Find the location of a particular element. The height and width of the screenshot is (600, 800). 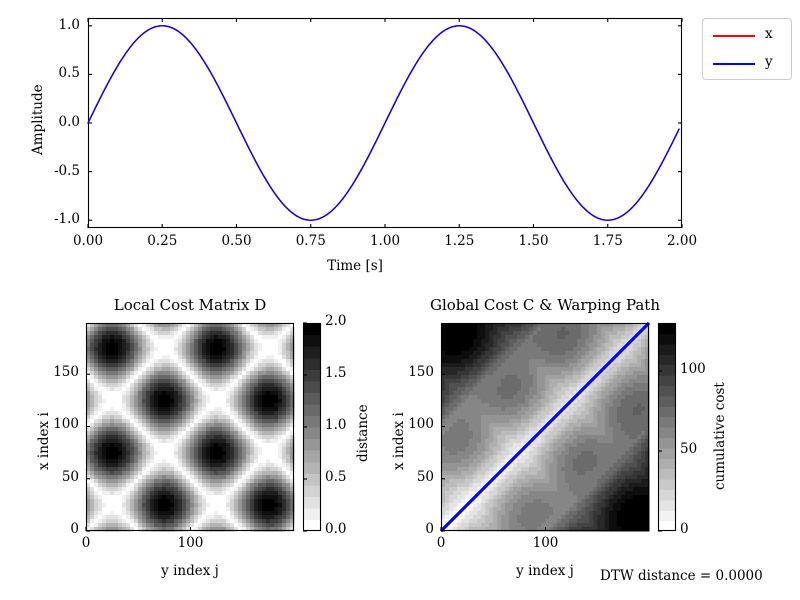

global-cost-axes is located at coordinates (545, 427).